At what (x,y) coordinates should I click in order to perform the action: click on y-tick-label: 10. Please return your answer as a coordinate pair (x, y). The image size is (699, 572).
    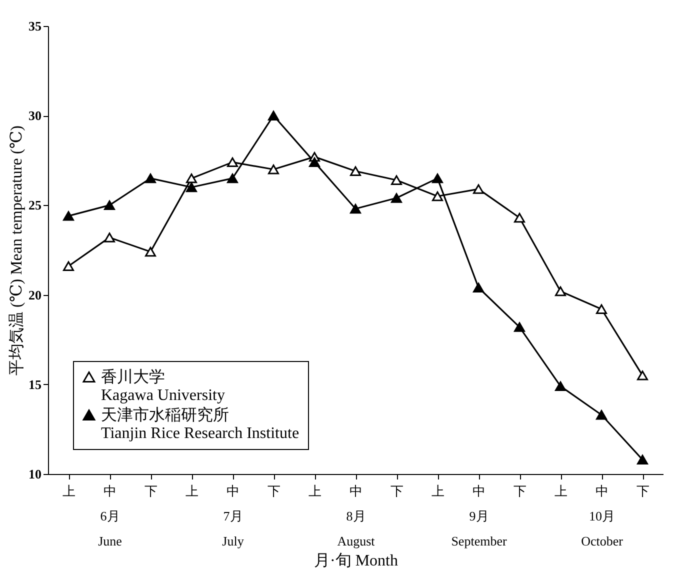
    Looking at the image, I should click on (35, 474).